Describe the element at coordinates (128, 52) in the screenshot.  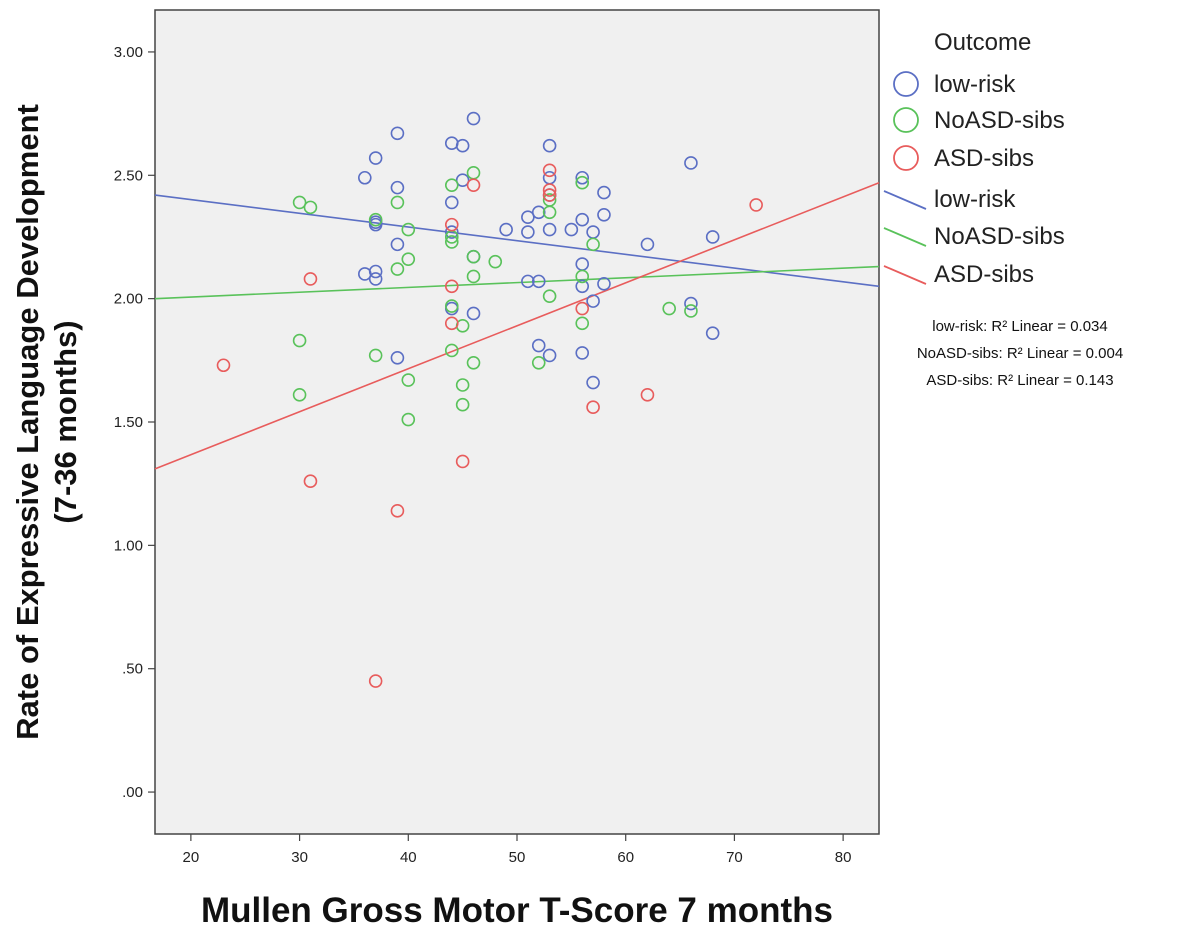
I see `y-tick-label: 3.00` at that location.